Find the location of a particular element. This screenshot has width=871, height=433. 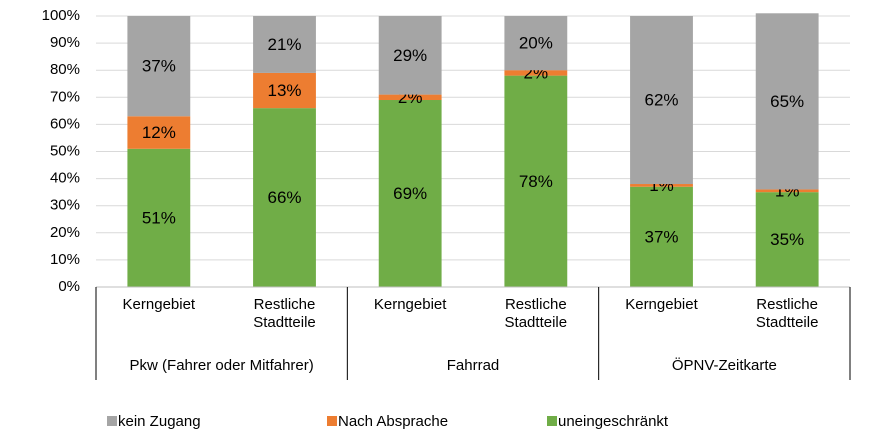

value-label: 13% is located at coordinates (284, 90).